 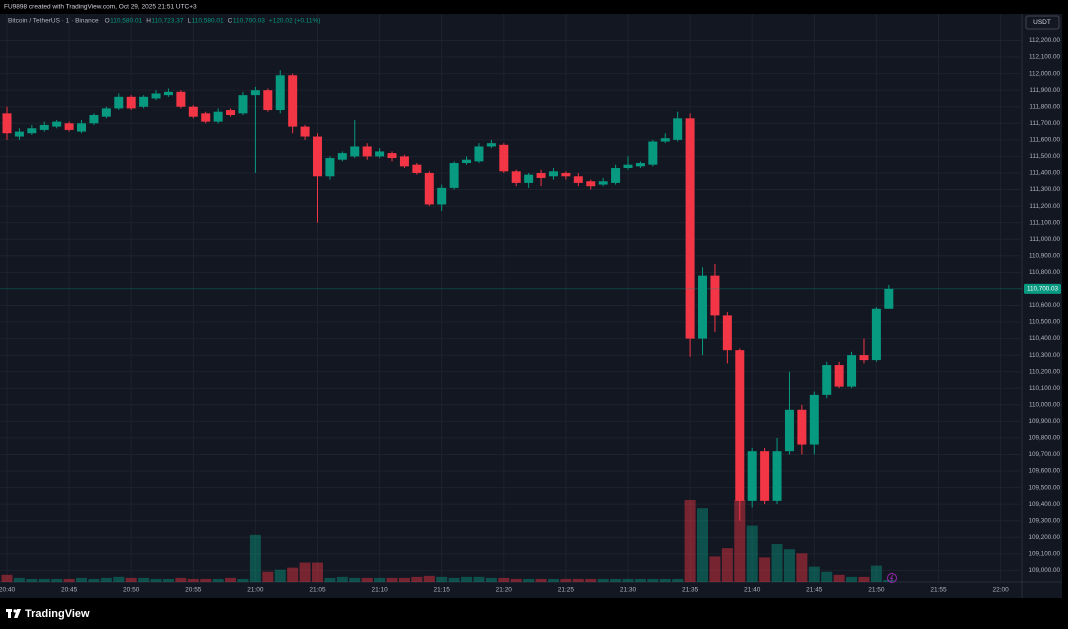 I want to click on y-tick-label: 111,000.00, so click(x=1044, y=239).